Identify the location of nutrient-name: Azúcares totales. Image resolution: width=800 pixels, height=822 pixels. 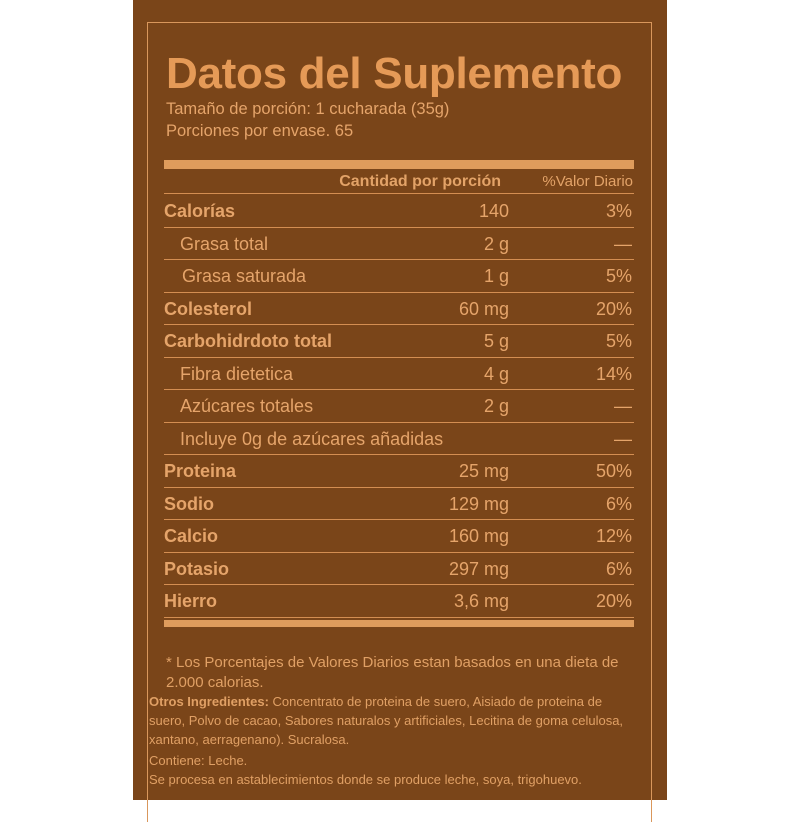
(247, 406).